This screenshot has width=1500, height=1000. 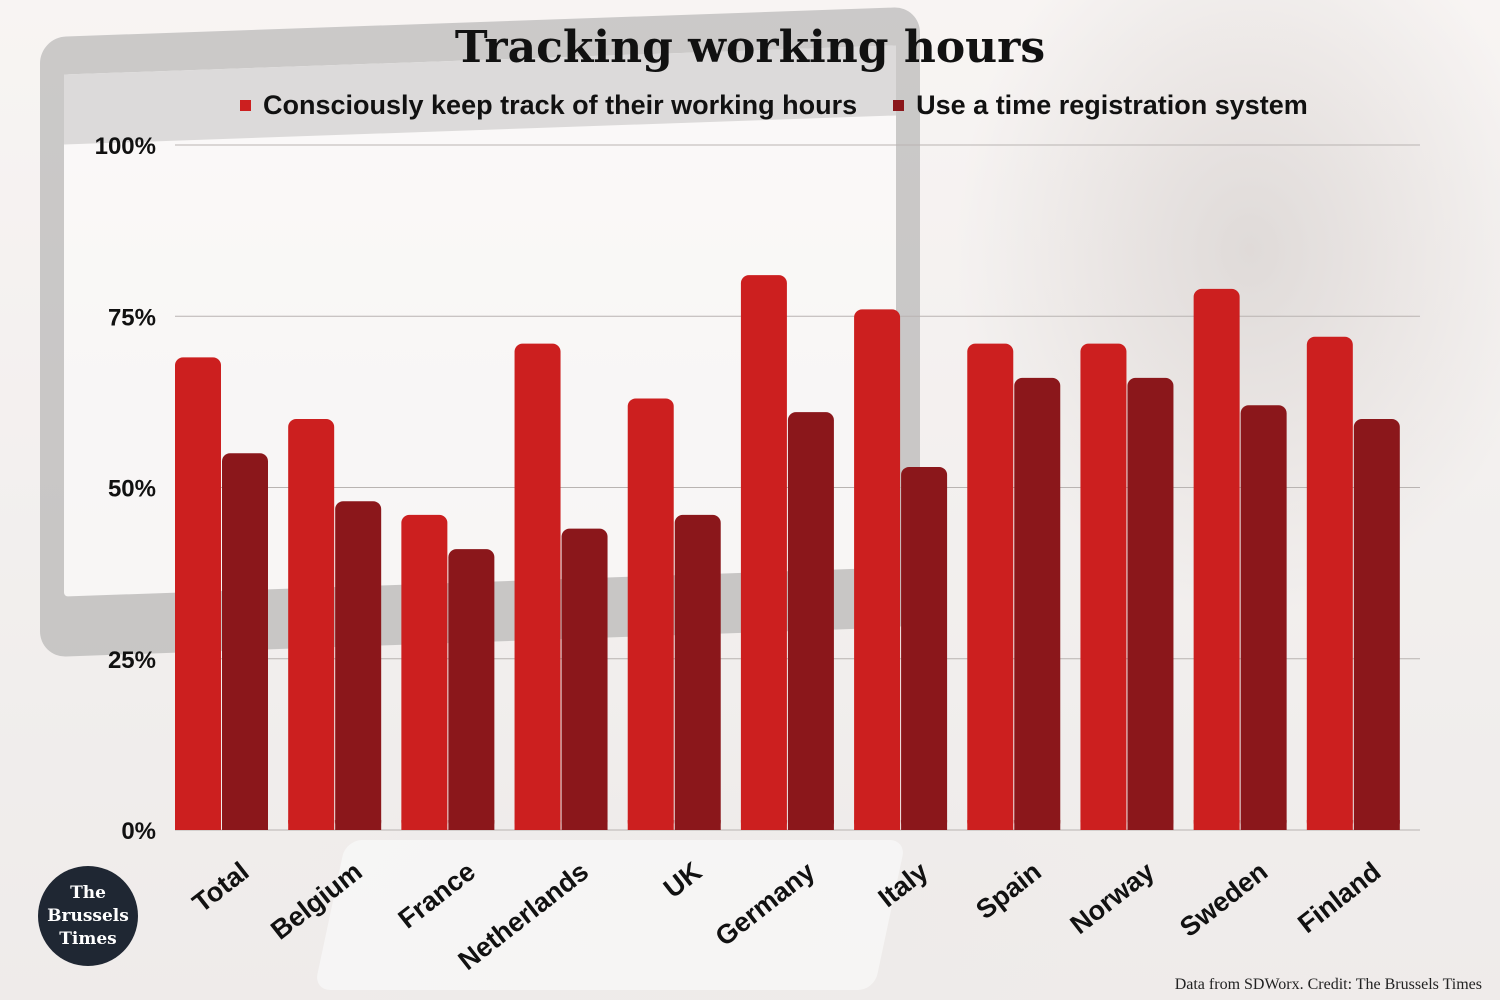 What do you see at coordinates (683, 880) in the screenshot?
I see `x-tick-label-uk: UK` at bounding box center [683, 880].